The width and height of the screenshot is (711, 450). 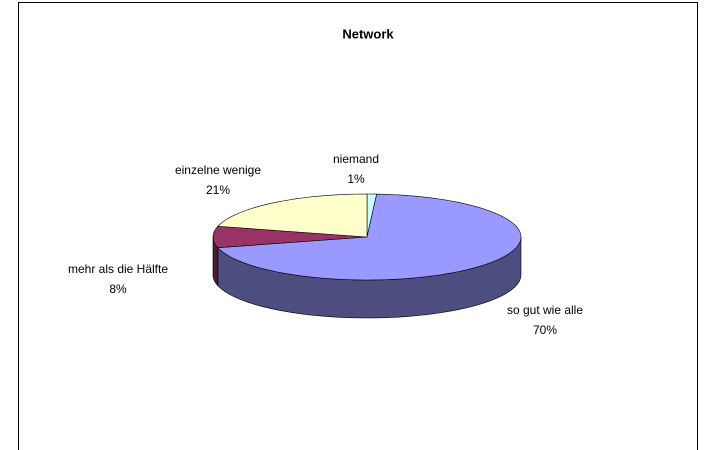 I want to click on slice-value-label: 21%, so click(x=218, y=190).